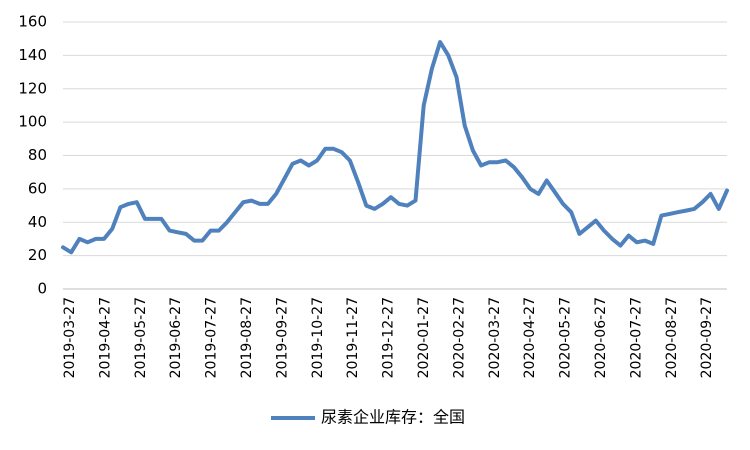 The height and width of the screenshot is (450, 750). Describe the element at coordinates (530, 337) in the screenshot. I see `x-tick-label: 2020-04-27` at that location.